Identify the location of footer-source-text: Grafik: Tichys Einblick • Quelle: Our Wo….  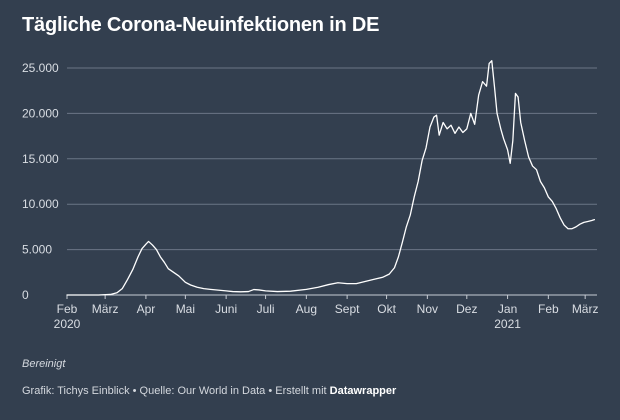
(174, 391).